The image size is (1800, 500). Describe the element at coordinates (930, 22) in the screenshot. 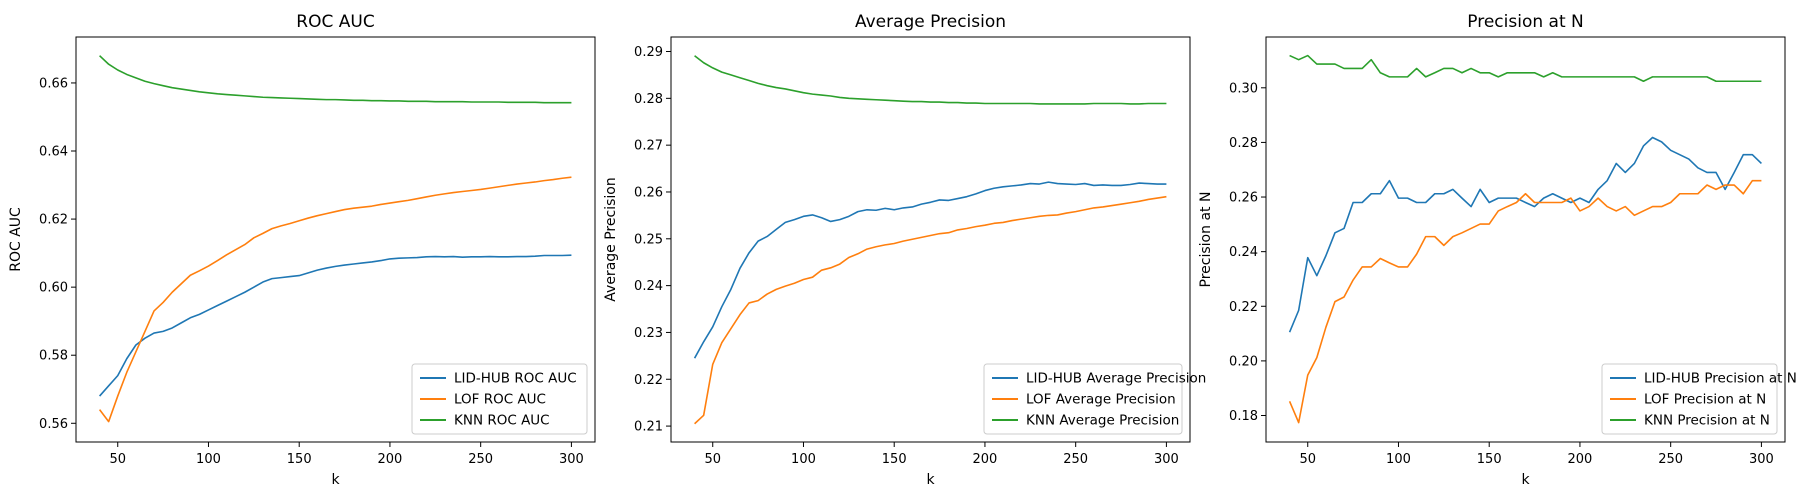

I see `chart-title: Average Precision` at that location.